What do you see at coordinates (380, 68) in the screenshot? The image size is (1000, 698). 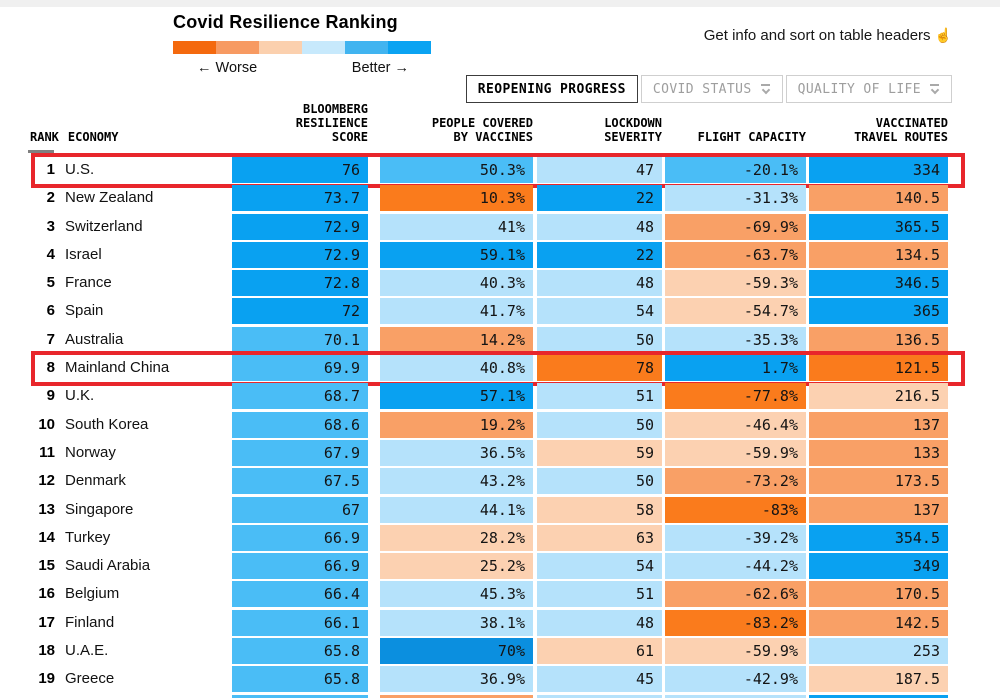 I see `legend-better-label: Better →` at bounding box center [380, 68].